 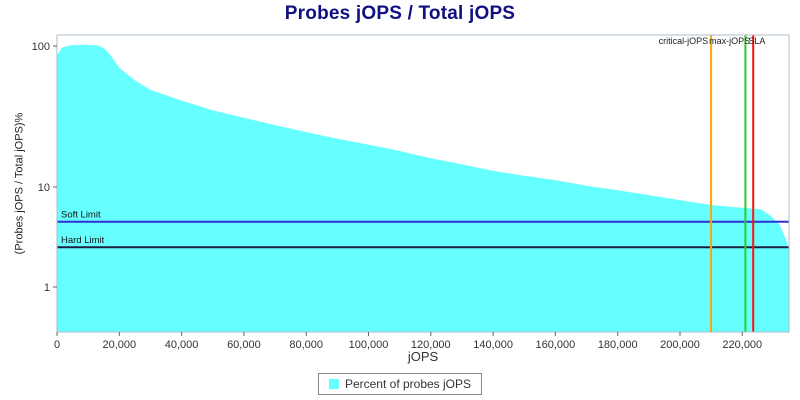 What do you see at coordinates (119, 345) in the screenshot?
I see `x-tick-label-1: 20,000` at bounding box center [119, 345].